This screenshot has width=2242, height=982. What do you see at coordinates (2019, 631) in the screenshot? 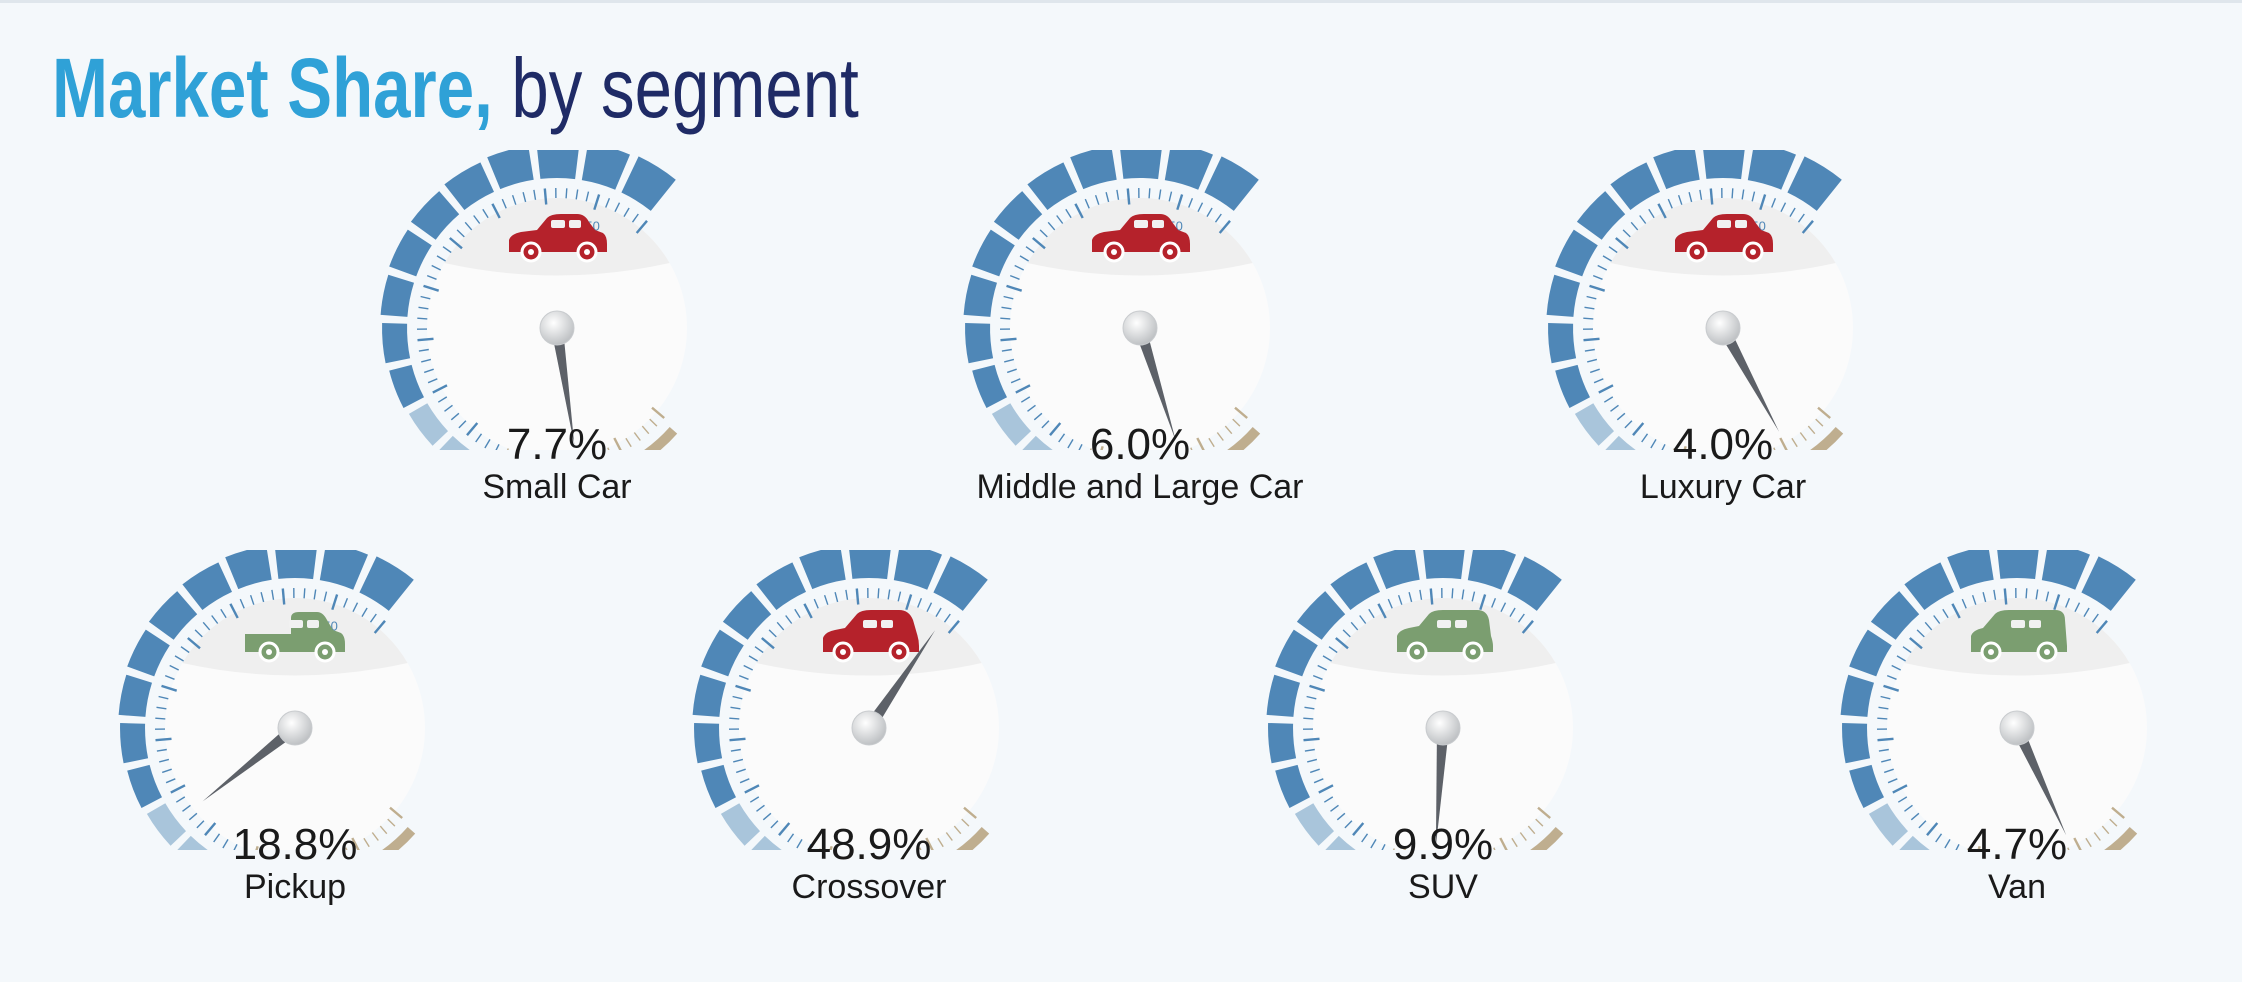
I see `car-body` at bounding box center [2019, 631].